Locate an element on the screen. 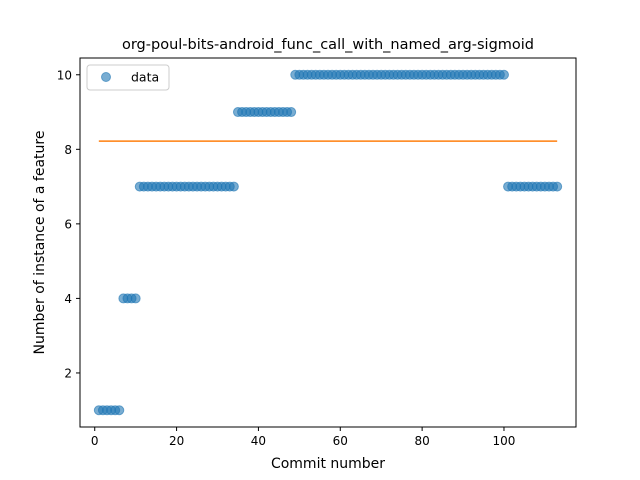 This screenshot has height=480, width=640. x-tick-label: 40 is located at coordinates (258, 441).